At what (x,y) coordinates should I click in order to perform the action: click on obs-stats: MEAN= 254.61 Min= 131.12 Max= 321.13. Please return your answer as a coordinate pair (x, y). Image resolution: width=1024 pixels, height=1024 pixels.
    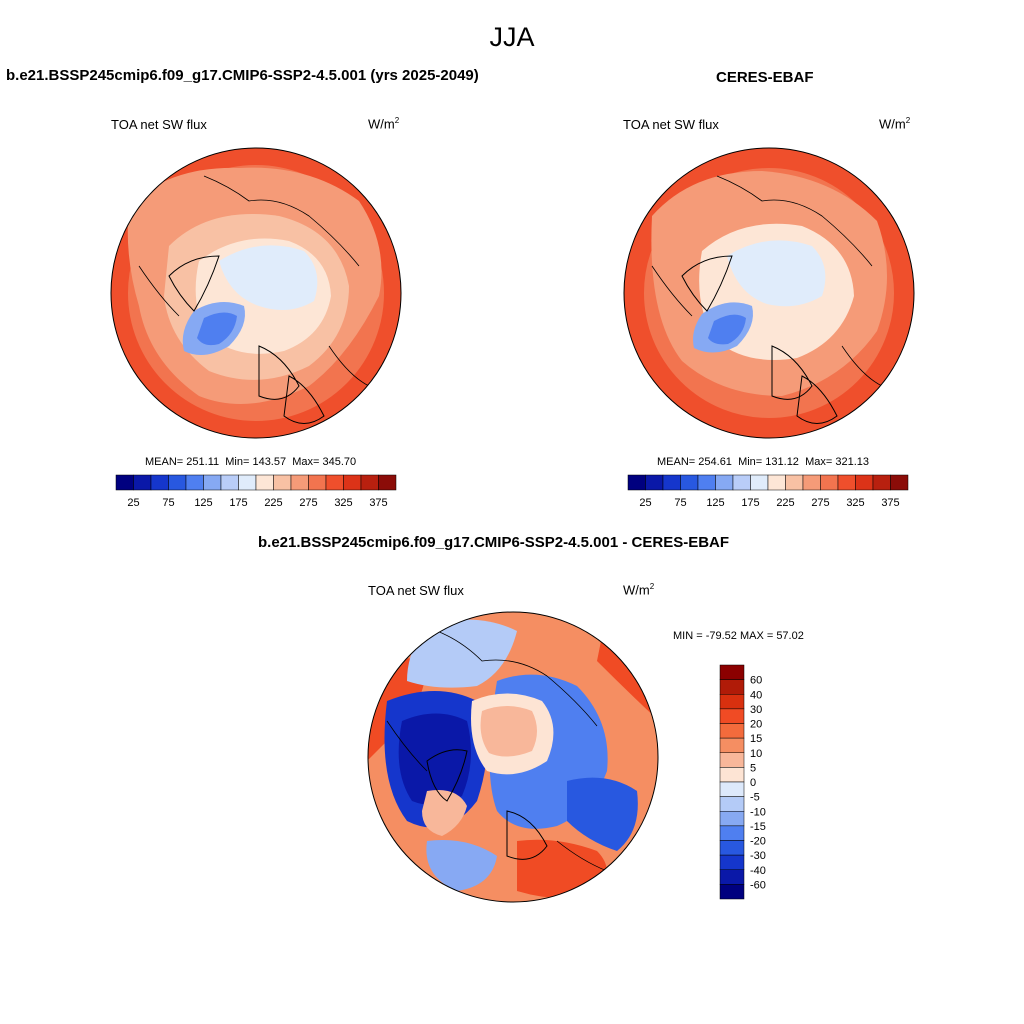
    Looking at the image, I should click on (763, 462).